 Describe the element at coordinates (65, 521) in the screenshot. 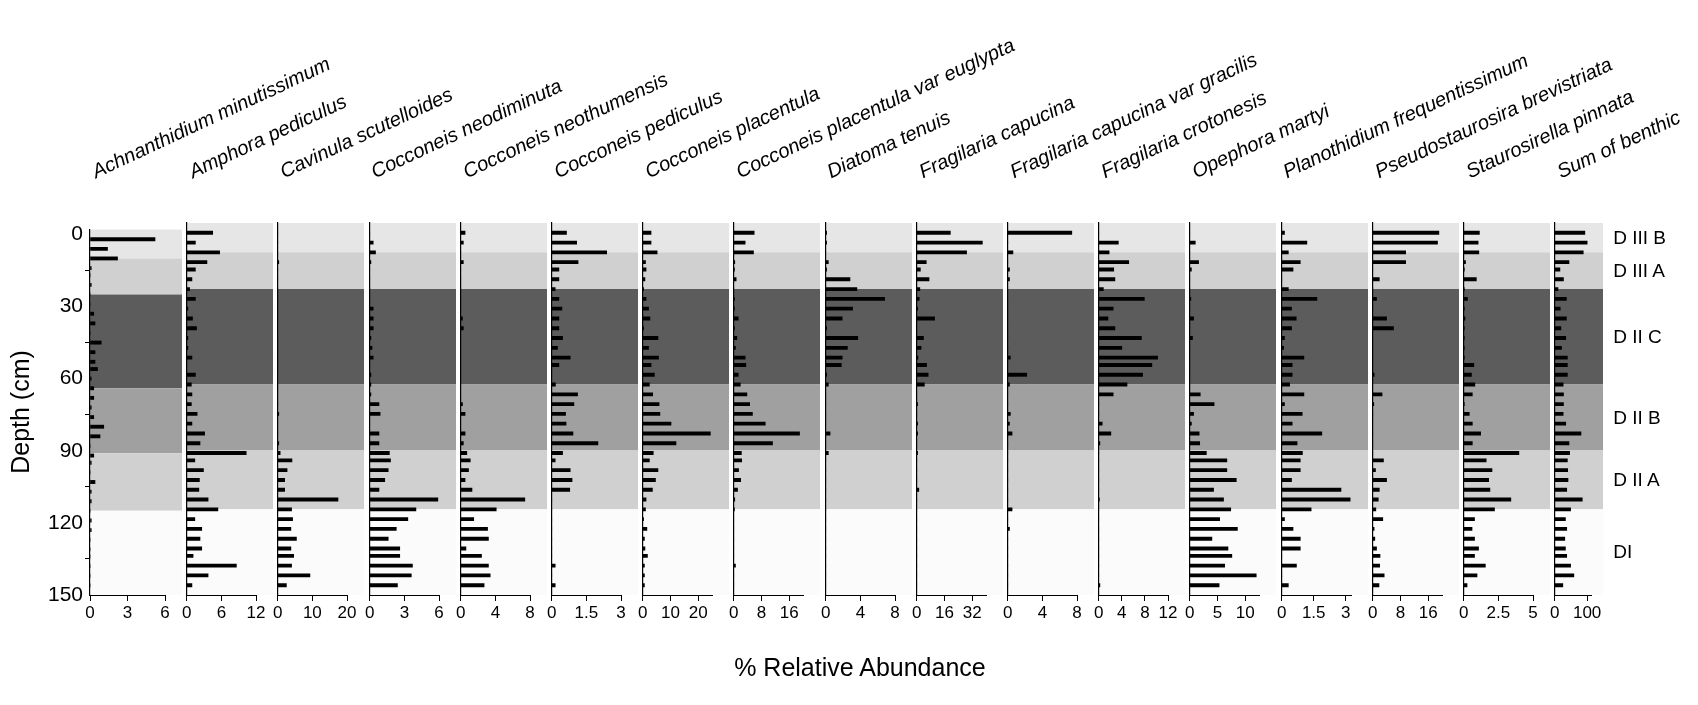

I see `y-tick-label: 120` at that location.